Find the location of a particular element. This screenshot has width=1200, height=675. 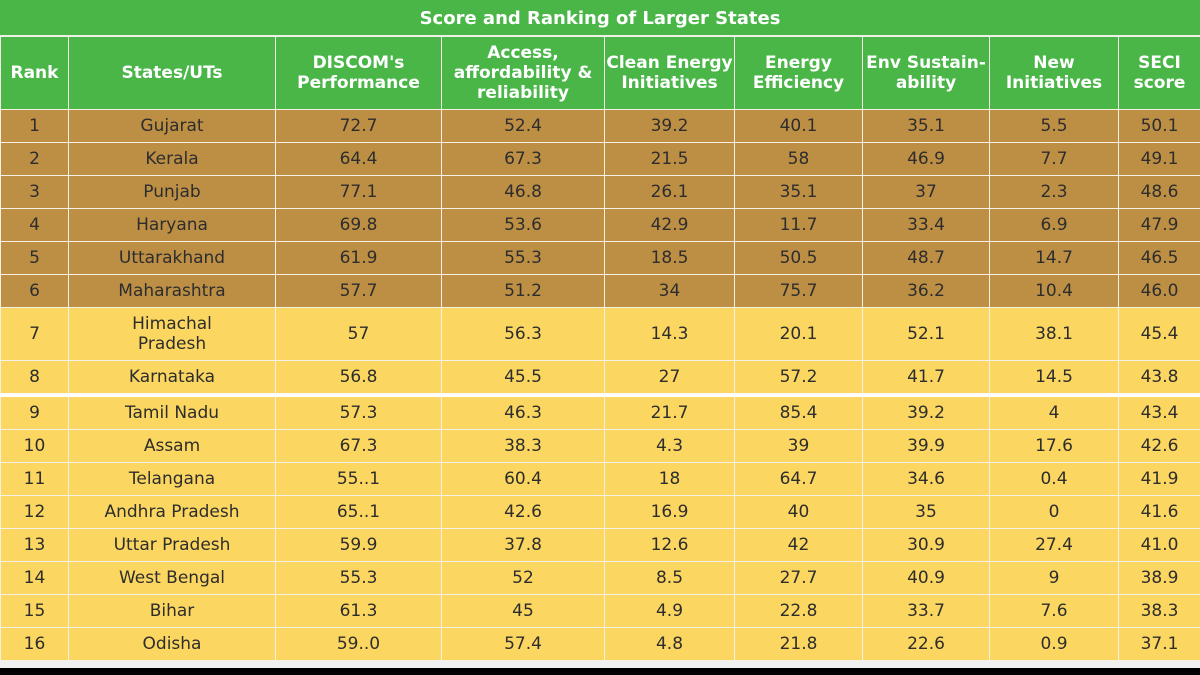

energy-efficiency-cell: 75.7 is located at coordinates (798, 291).